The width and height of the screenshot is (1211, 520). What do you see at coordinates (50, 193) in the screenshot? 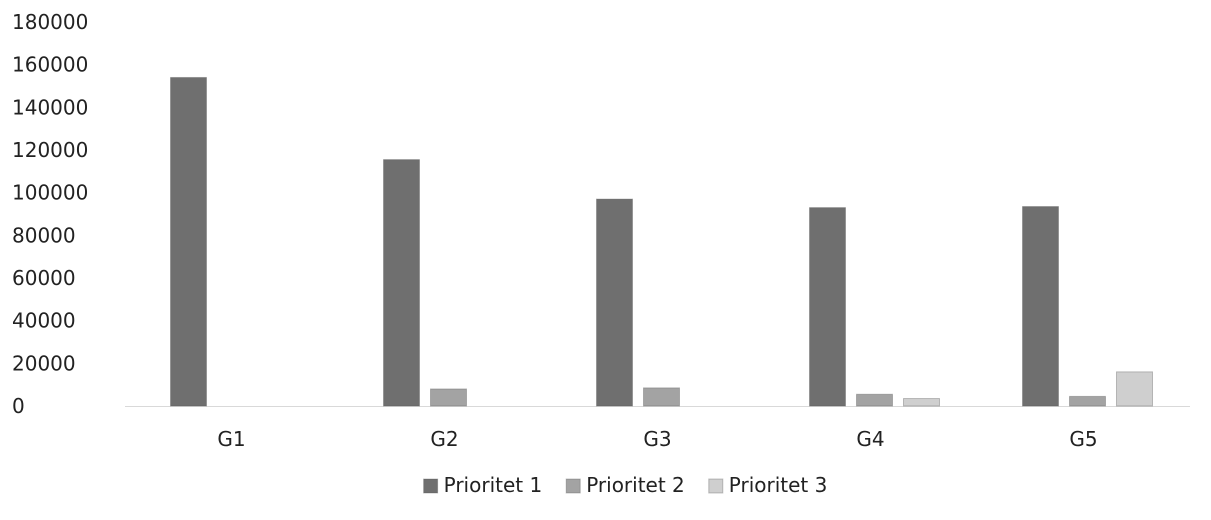
I see `y-tick-label: 100000` at bounding box center [50, 193].